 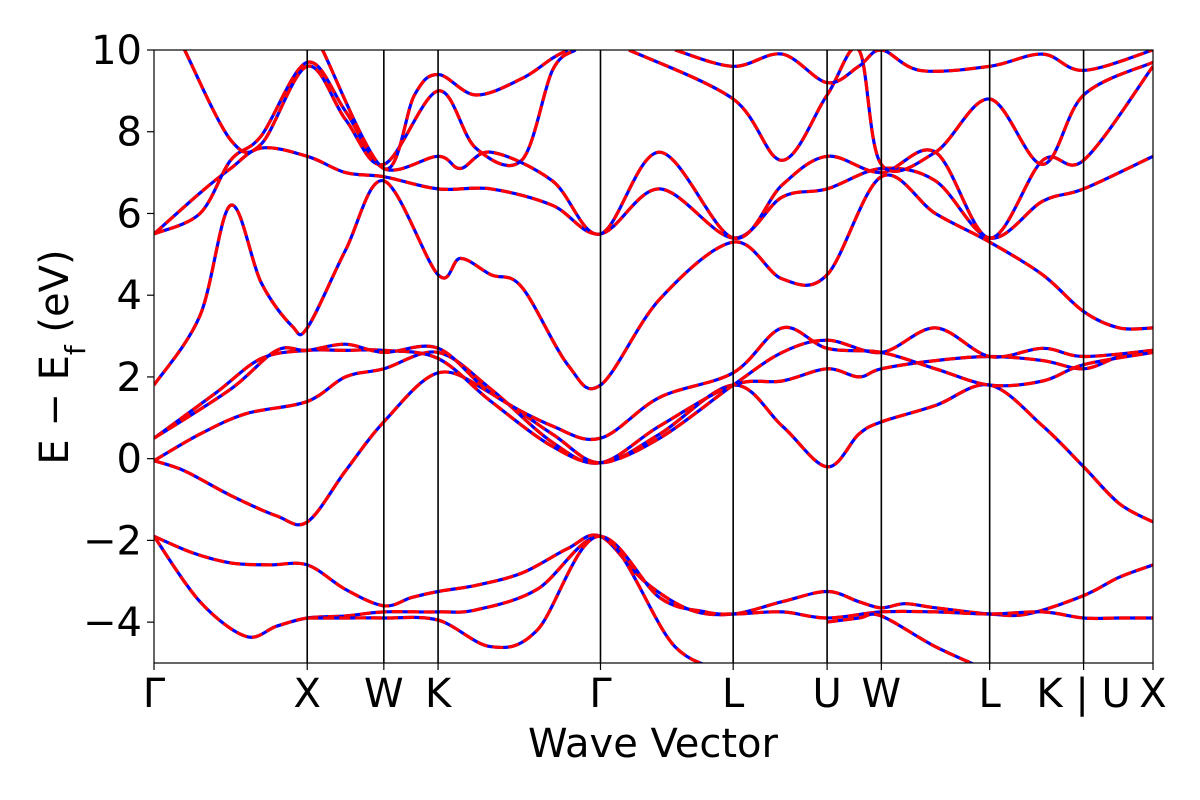 I want to click on y-tick-label: −4, so click(x=112, y=623).